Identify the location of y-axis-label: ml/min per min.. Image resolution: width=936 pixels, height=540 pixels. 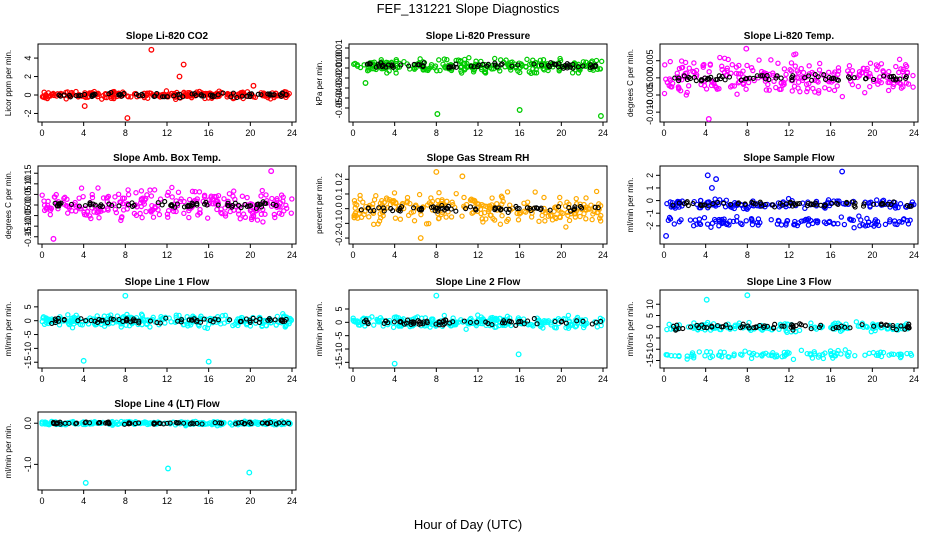
(8, 451).